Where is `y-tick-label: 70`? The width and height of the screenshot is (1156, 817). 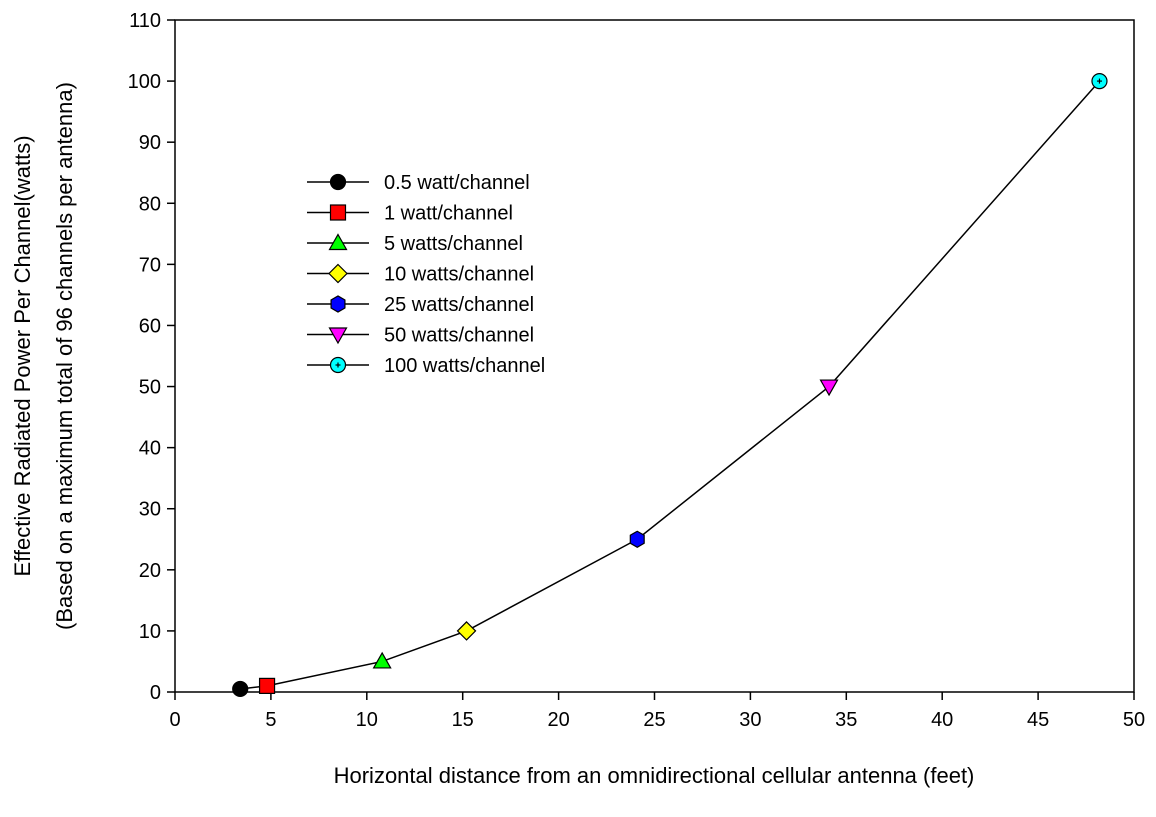 y-tick-label: 70 is located at coordinates (150, 265).